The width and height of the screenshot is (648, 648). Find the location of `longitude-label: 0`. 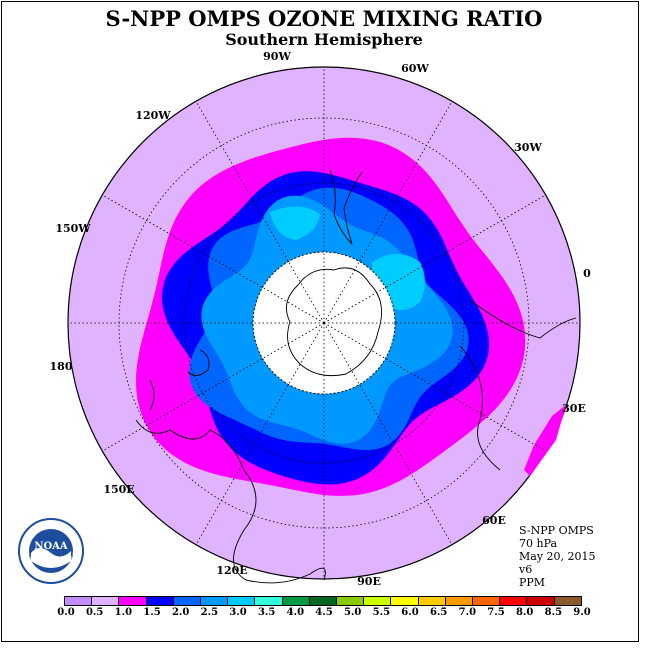

longitude-label: 0 is located at coordinates (587, 273).